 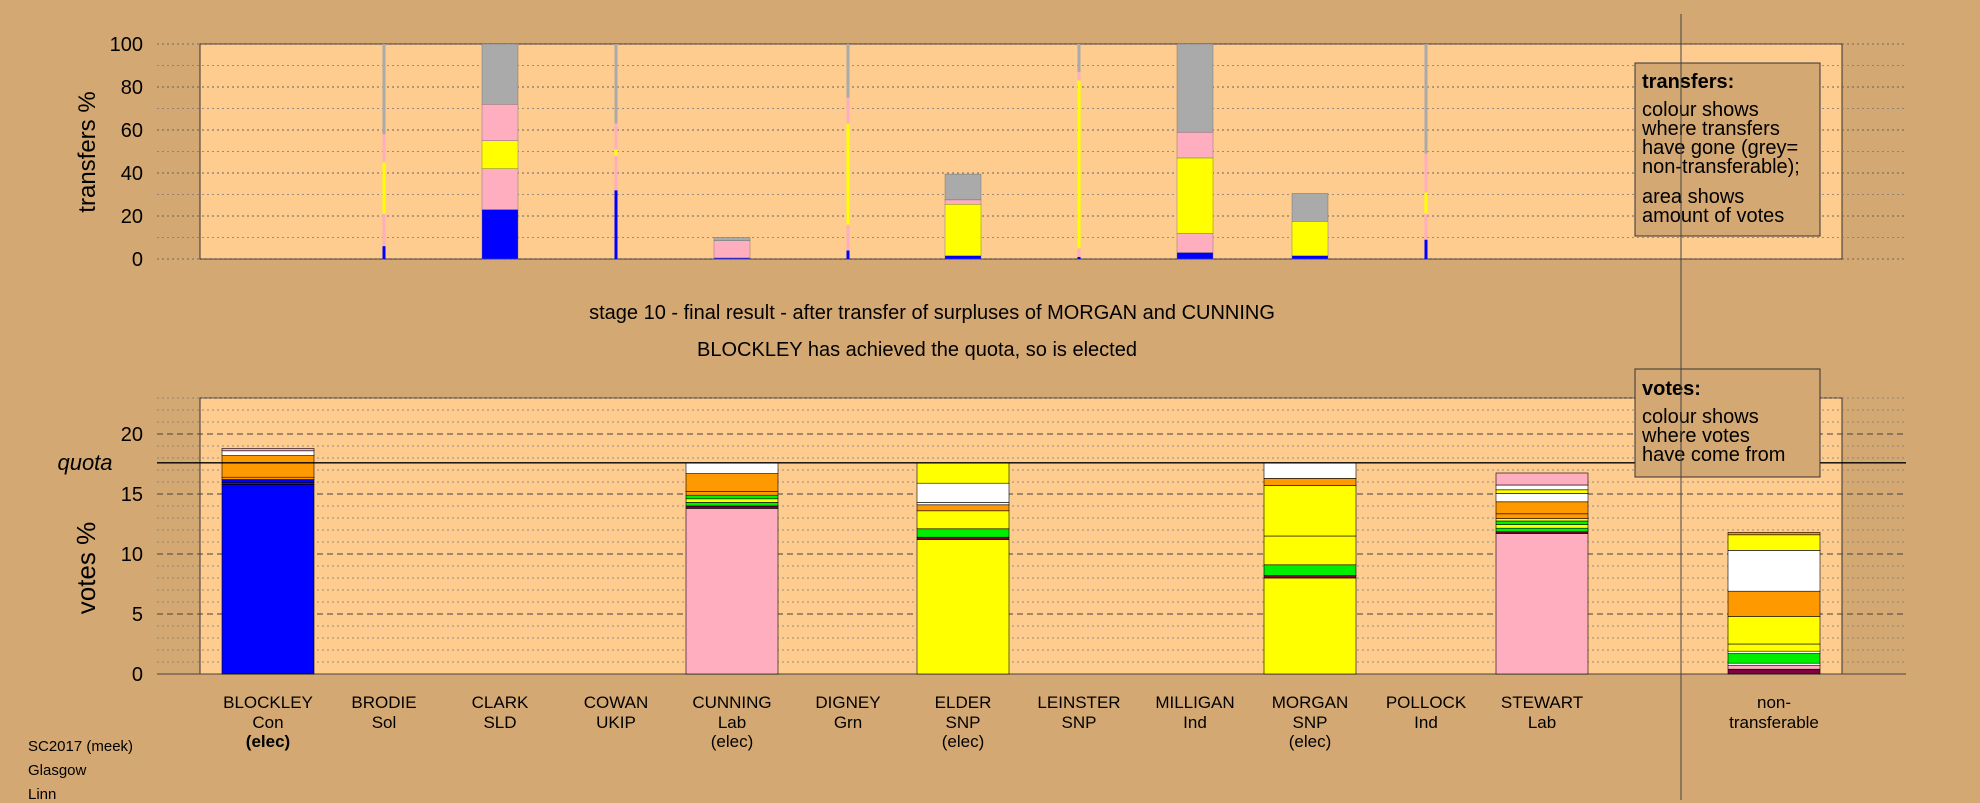 What do you see at coordinates (126, 45) in the screenshot?
I see `transfers-y-tick-label: 100` at bounding box center [126, 45].